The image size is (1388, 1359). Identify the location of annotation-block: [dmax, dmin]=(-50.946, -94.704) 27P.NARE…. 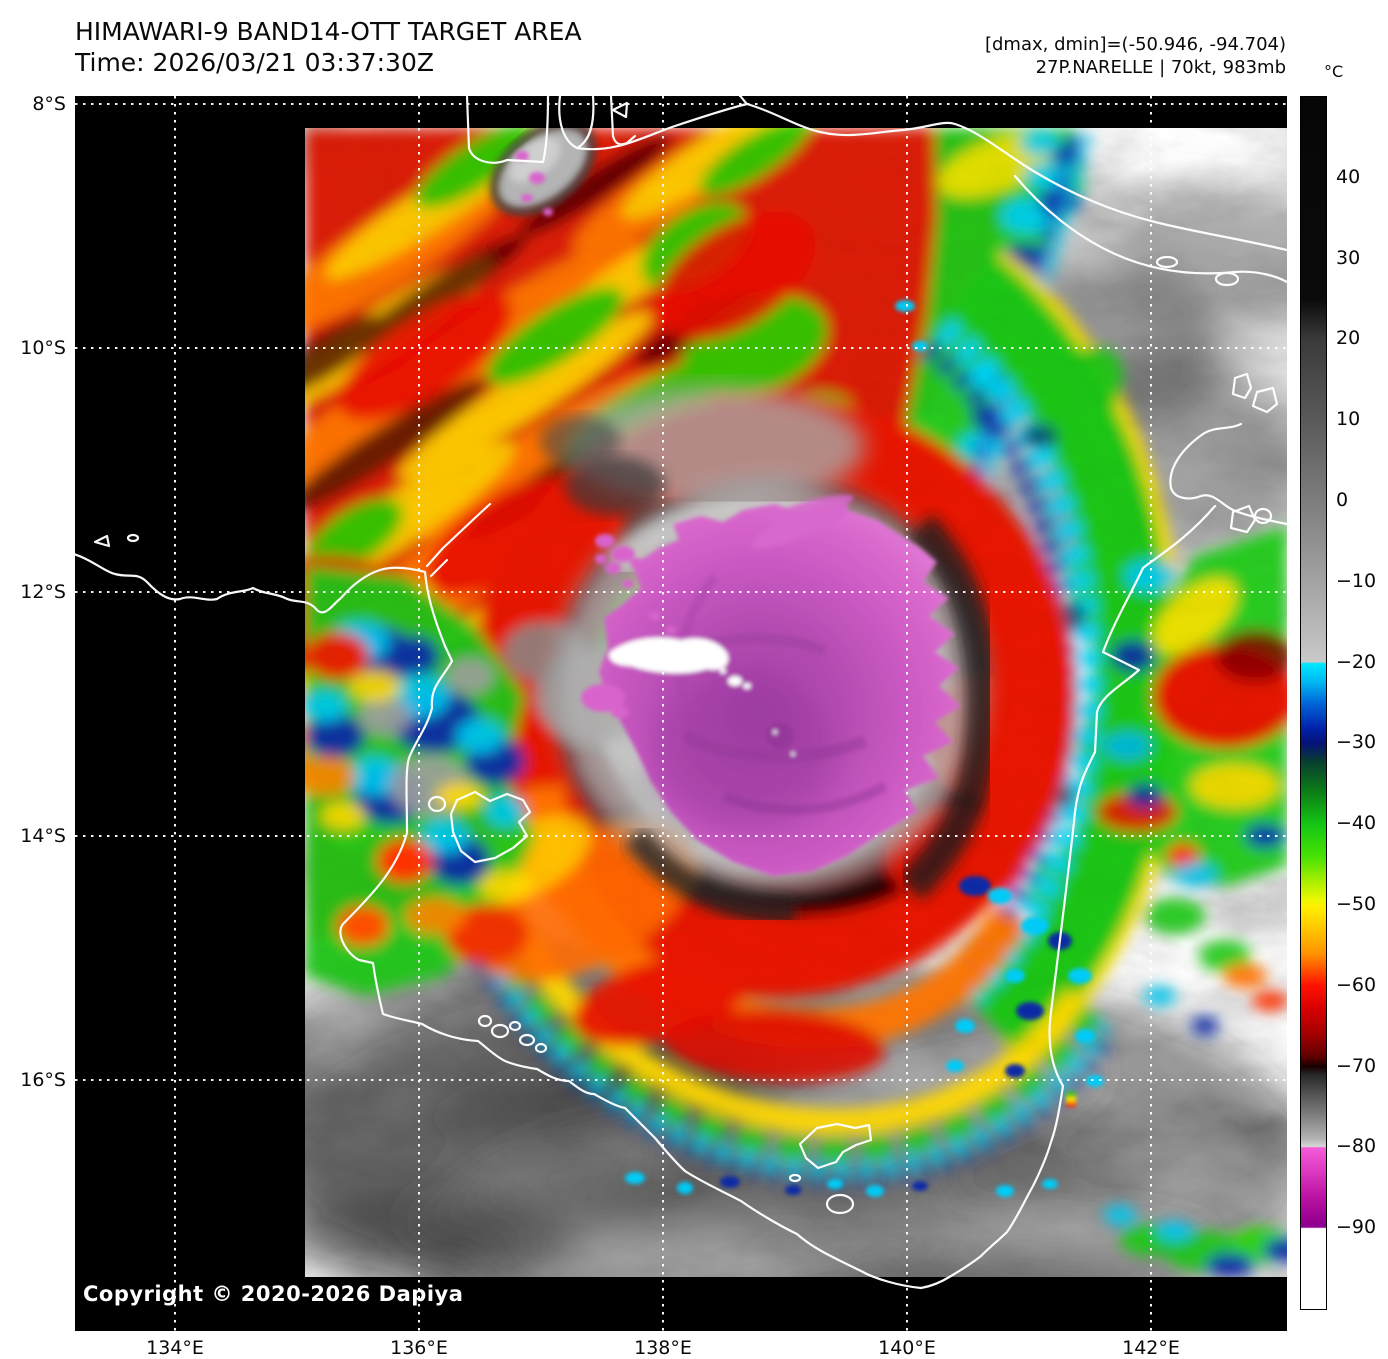
(1135, 56).